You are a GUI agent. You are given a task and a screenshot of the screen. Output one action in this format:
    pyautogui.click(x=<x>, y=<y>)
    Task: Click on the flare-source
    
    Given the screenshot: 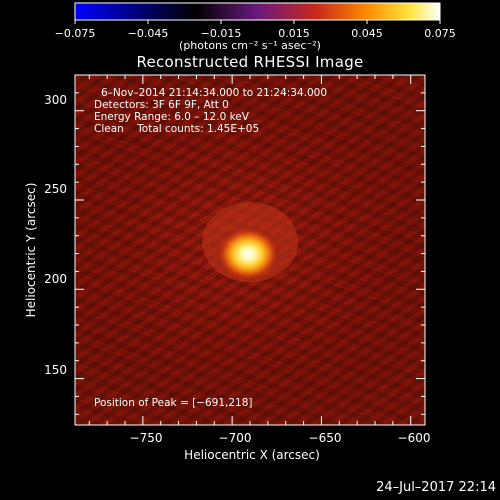 What is the action you would take?
    pyautogui.click(x=248, y=254)
    